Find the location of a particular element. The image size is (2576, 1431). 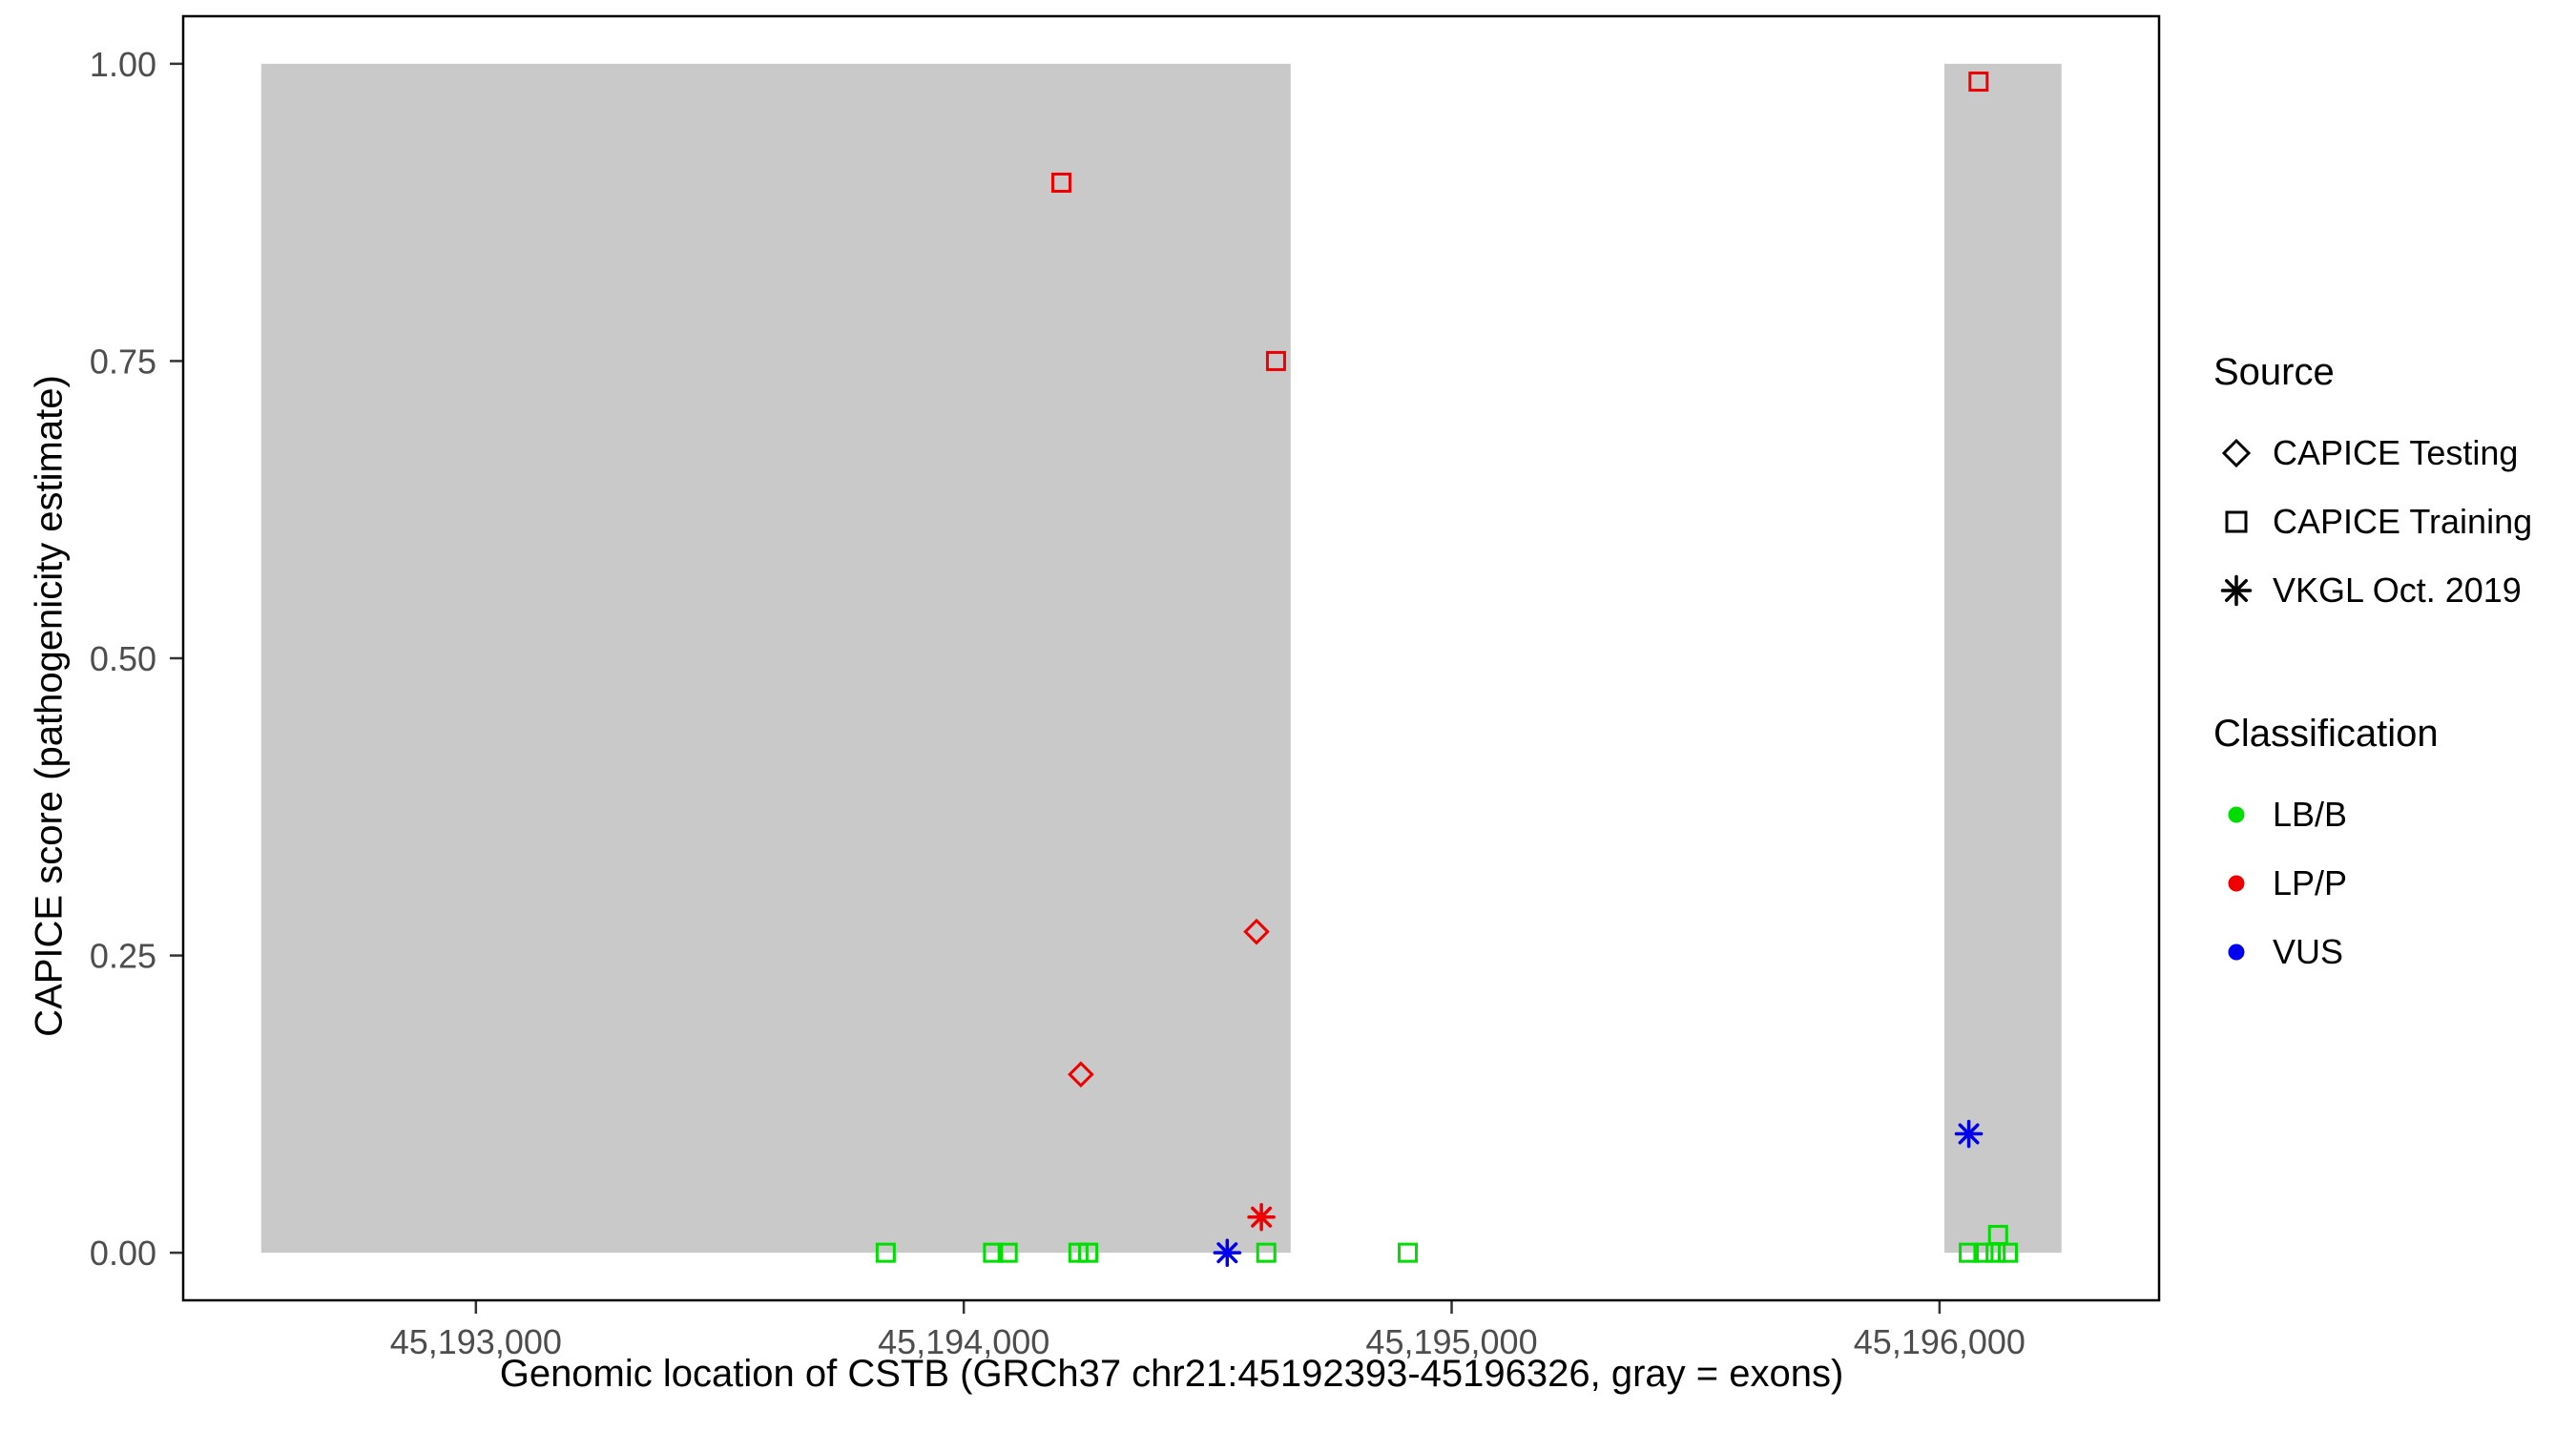

diamond-open-icon is located at coordinates (2236, 453).